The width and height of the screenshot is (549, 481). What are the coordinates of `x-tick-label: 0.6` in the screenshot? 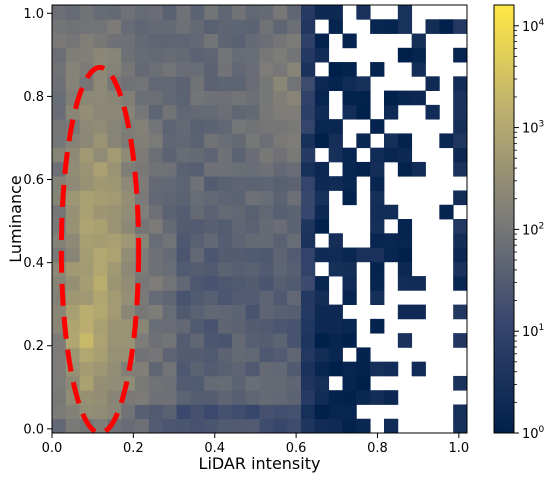 It's located at (296, 448).